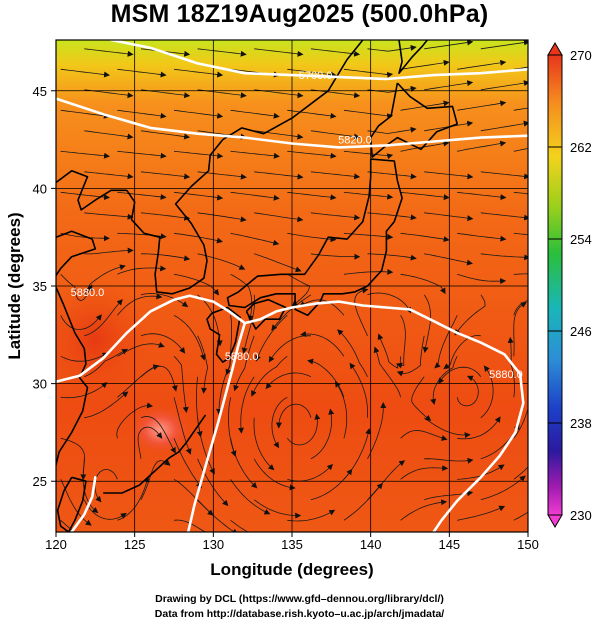 The image size is (599, 625). What do you see at coordinates (581, 147) in the screenshot?
I see `colorbar-tick-label: 262` at bounding box center [581, 147].